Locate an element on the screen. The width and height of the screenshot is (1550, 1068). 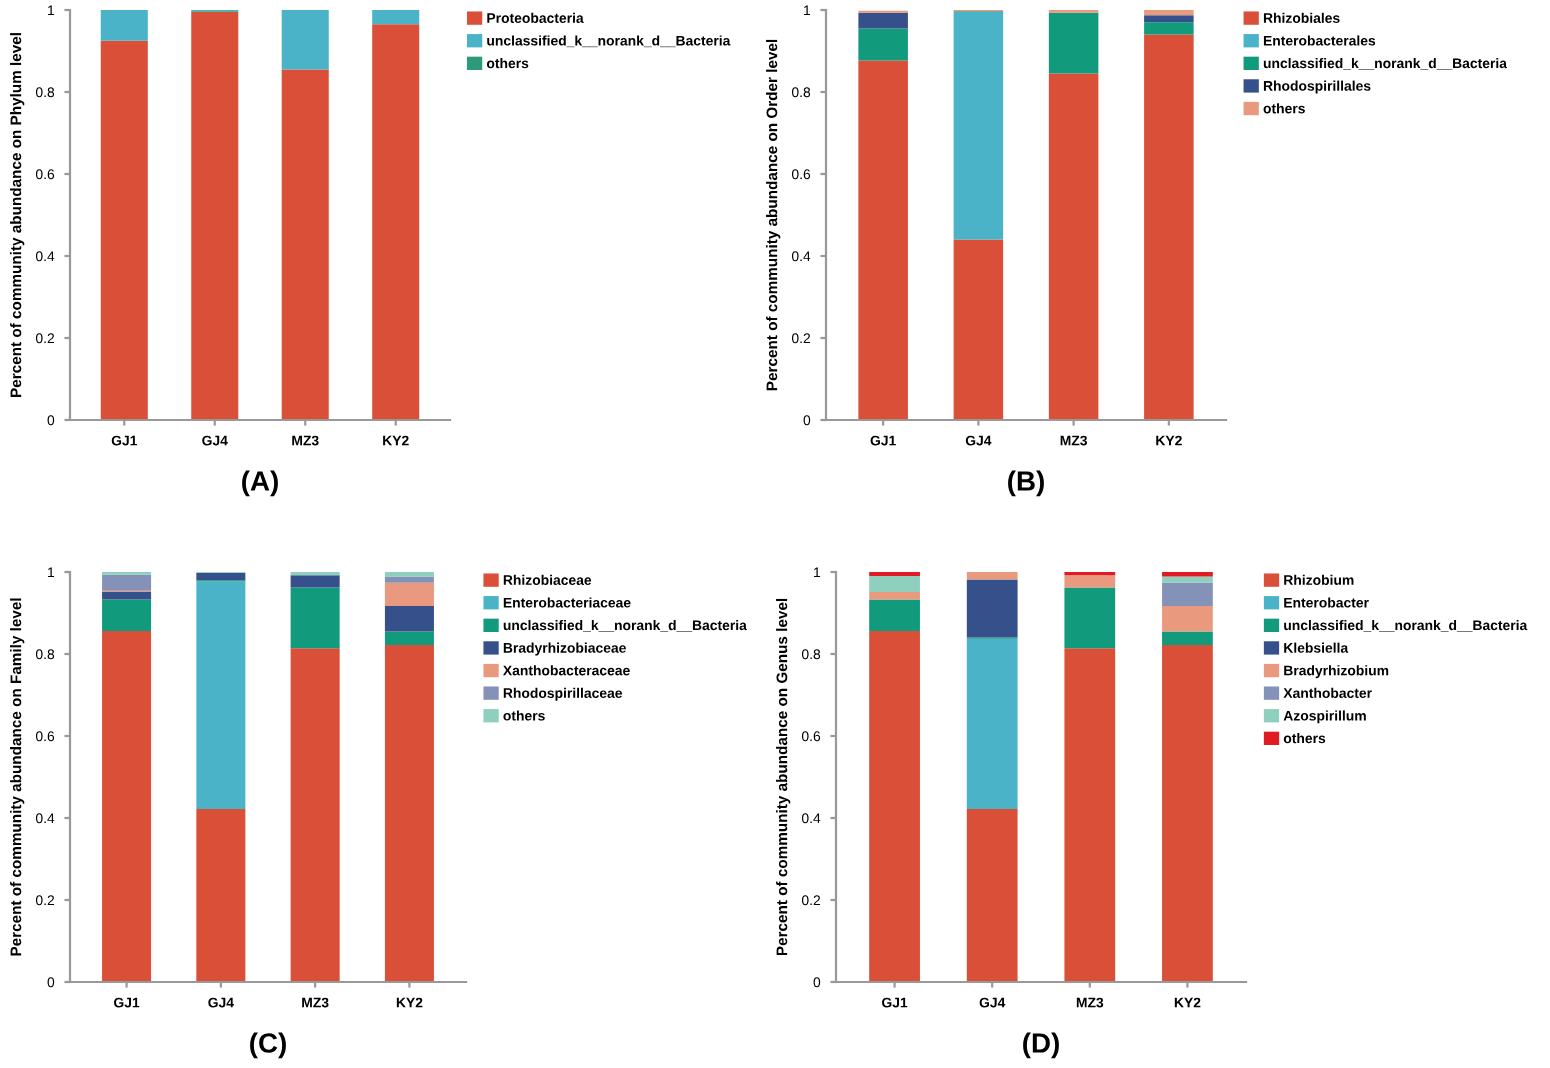
x-axis-title: (B) is located at coordinates (1026, 483).